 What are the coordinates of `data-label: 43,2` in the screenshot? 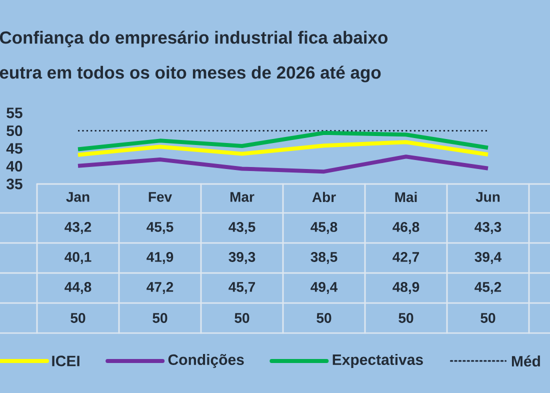 It's located at (78, 228).